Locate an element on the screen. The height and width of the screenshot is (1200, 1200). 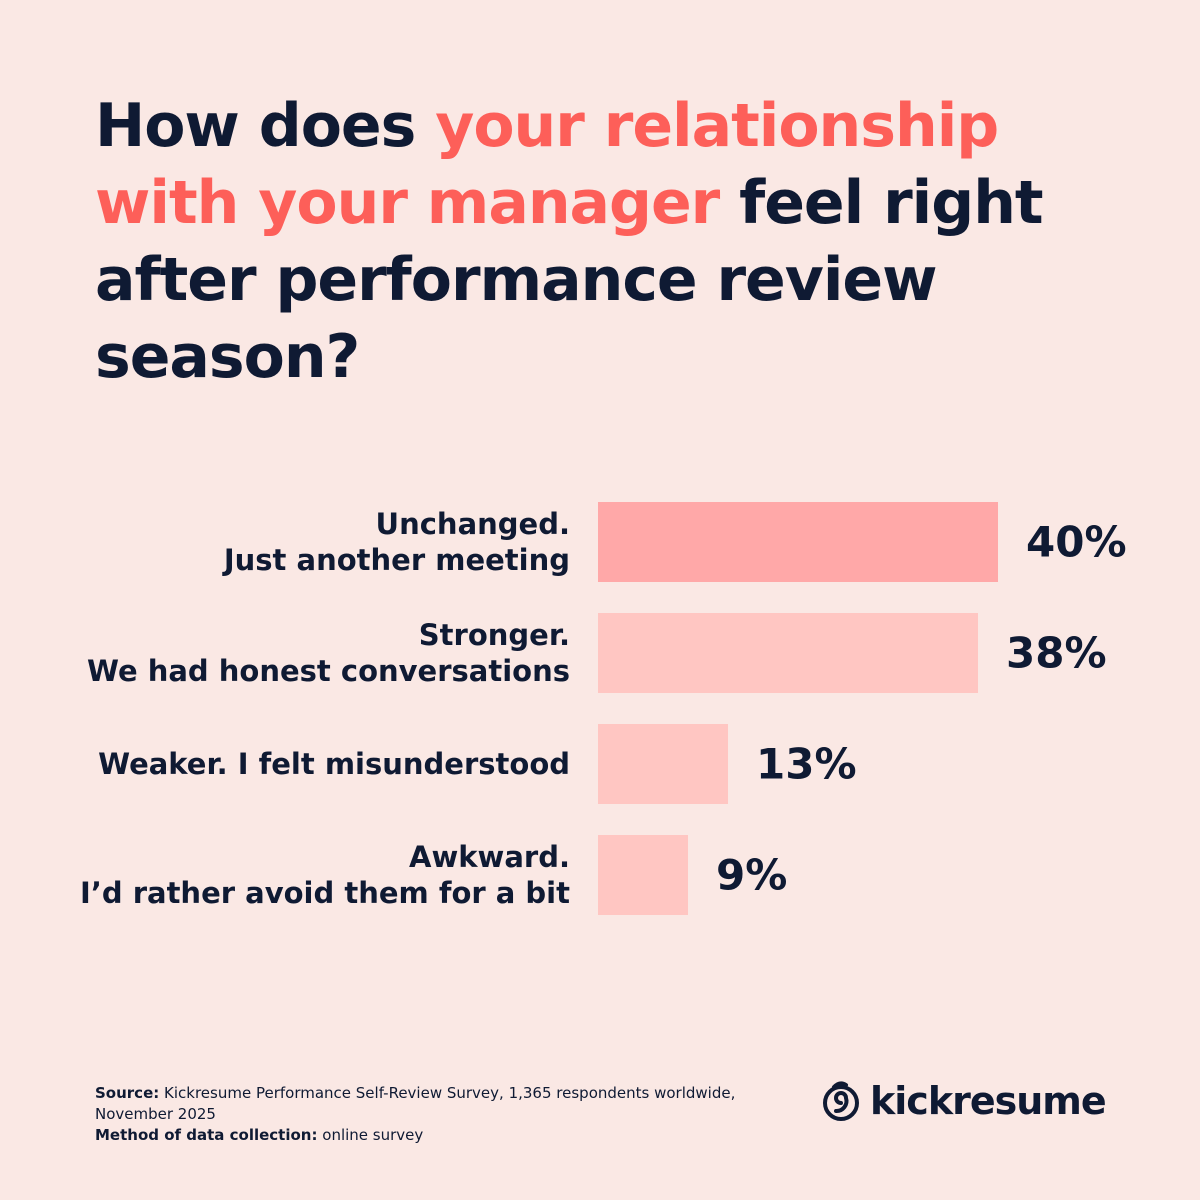
method: online survey is located at coordinates (373, 1135).